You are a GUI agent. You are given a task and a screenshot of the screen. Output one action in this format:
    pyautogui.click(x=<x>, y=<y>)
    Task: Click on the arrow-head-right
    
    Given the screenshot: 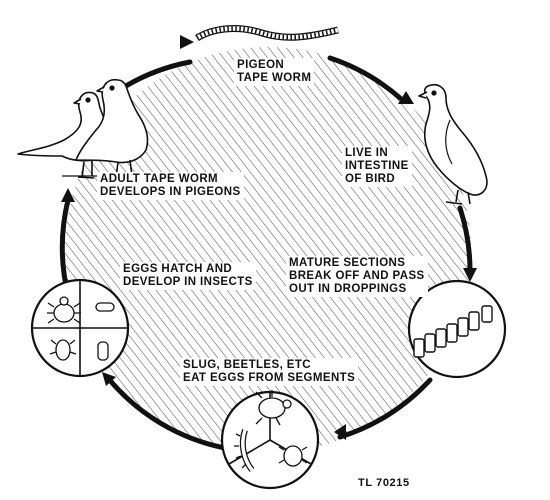 What is the action you would take?
    pyautogui.click(x=470, y=275)
    